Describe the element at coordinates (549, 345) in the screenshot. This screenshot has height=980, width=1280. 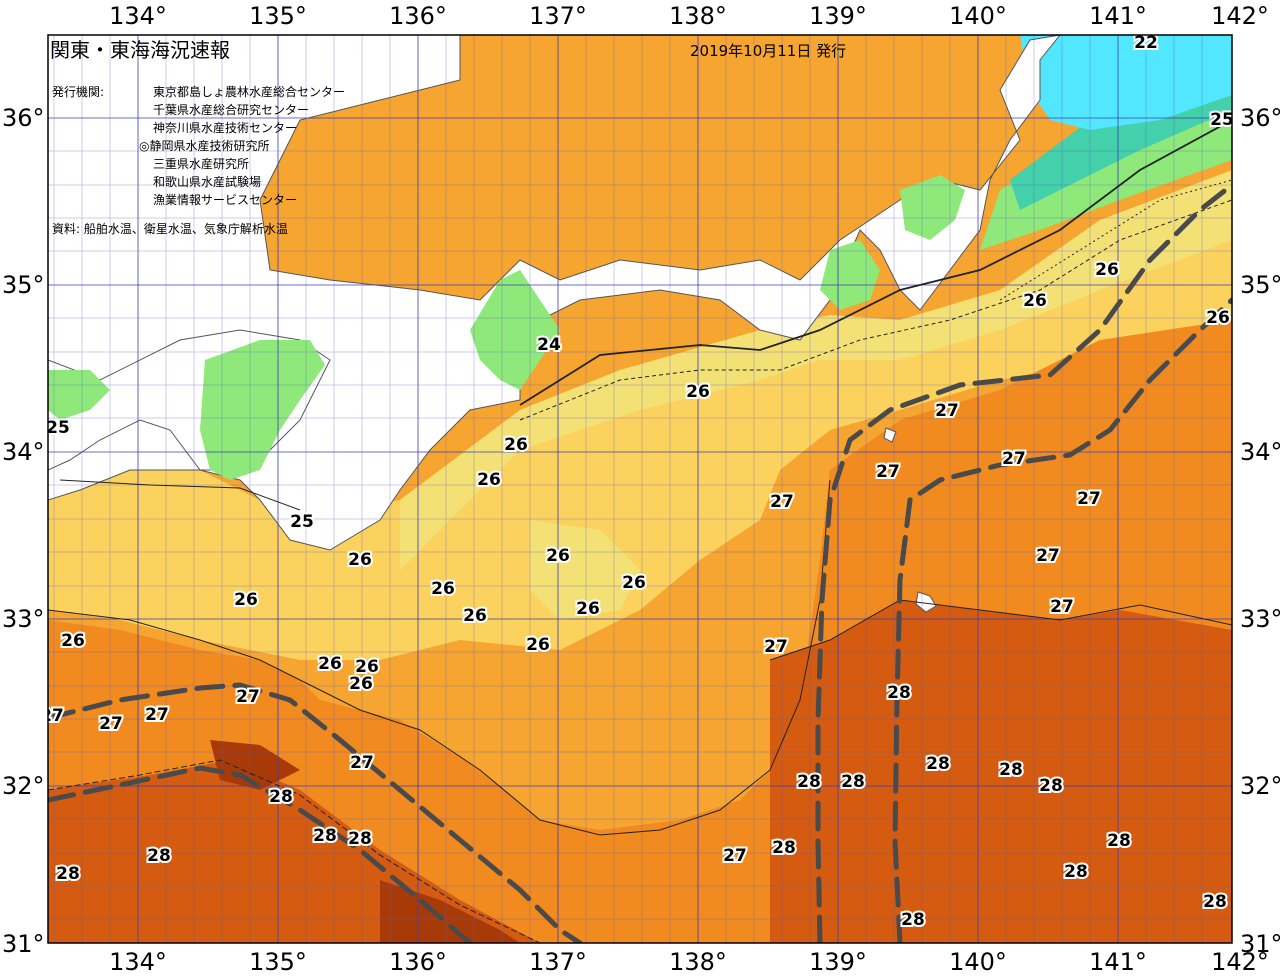
I see `isotherm-label: 24` at that location.